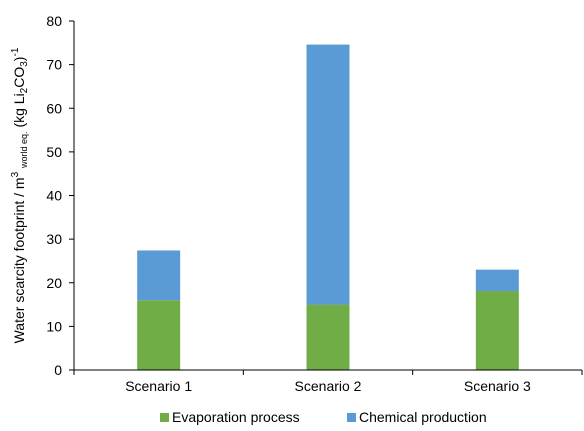 This screenshot has height=431, width=584. Describe the element at coordinates (497, 386) in the screenshot. I see `x-tick-label: Scenario 3` at that location.